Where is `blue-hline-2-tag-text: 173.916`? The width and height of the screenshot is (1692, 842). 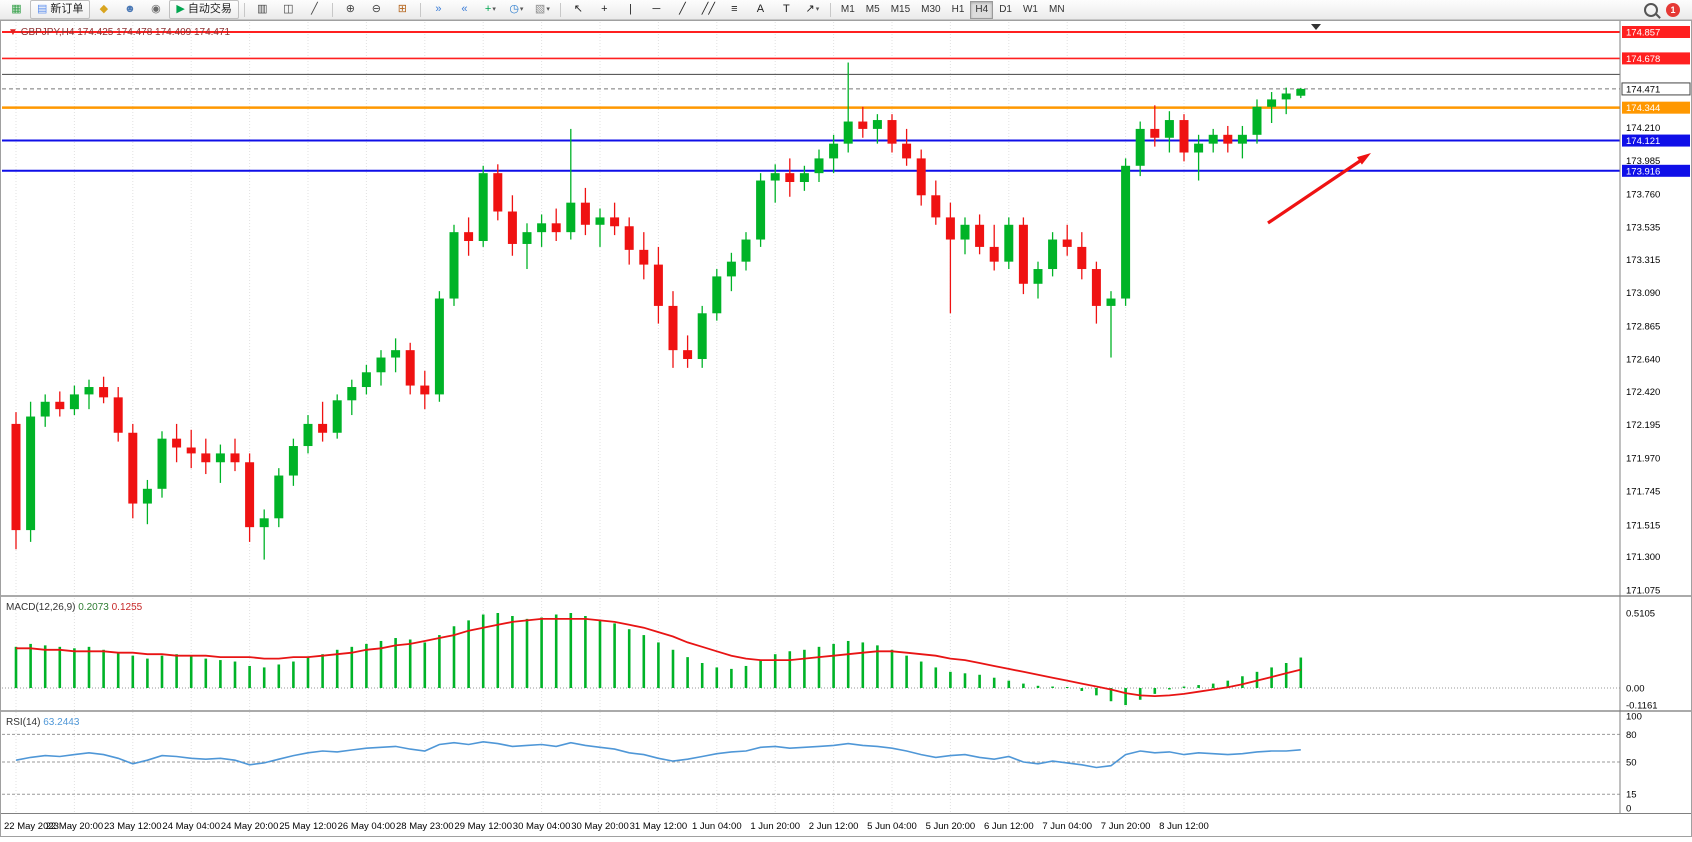 blue-hline-2-tag-text: 173.916 is located at coordinates (1643, 171).